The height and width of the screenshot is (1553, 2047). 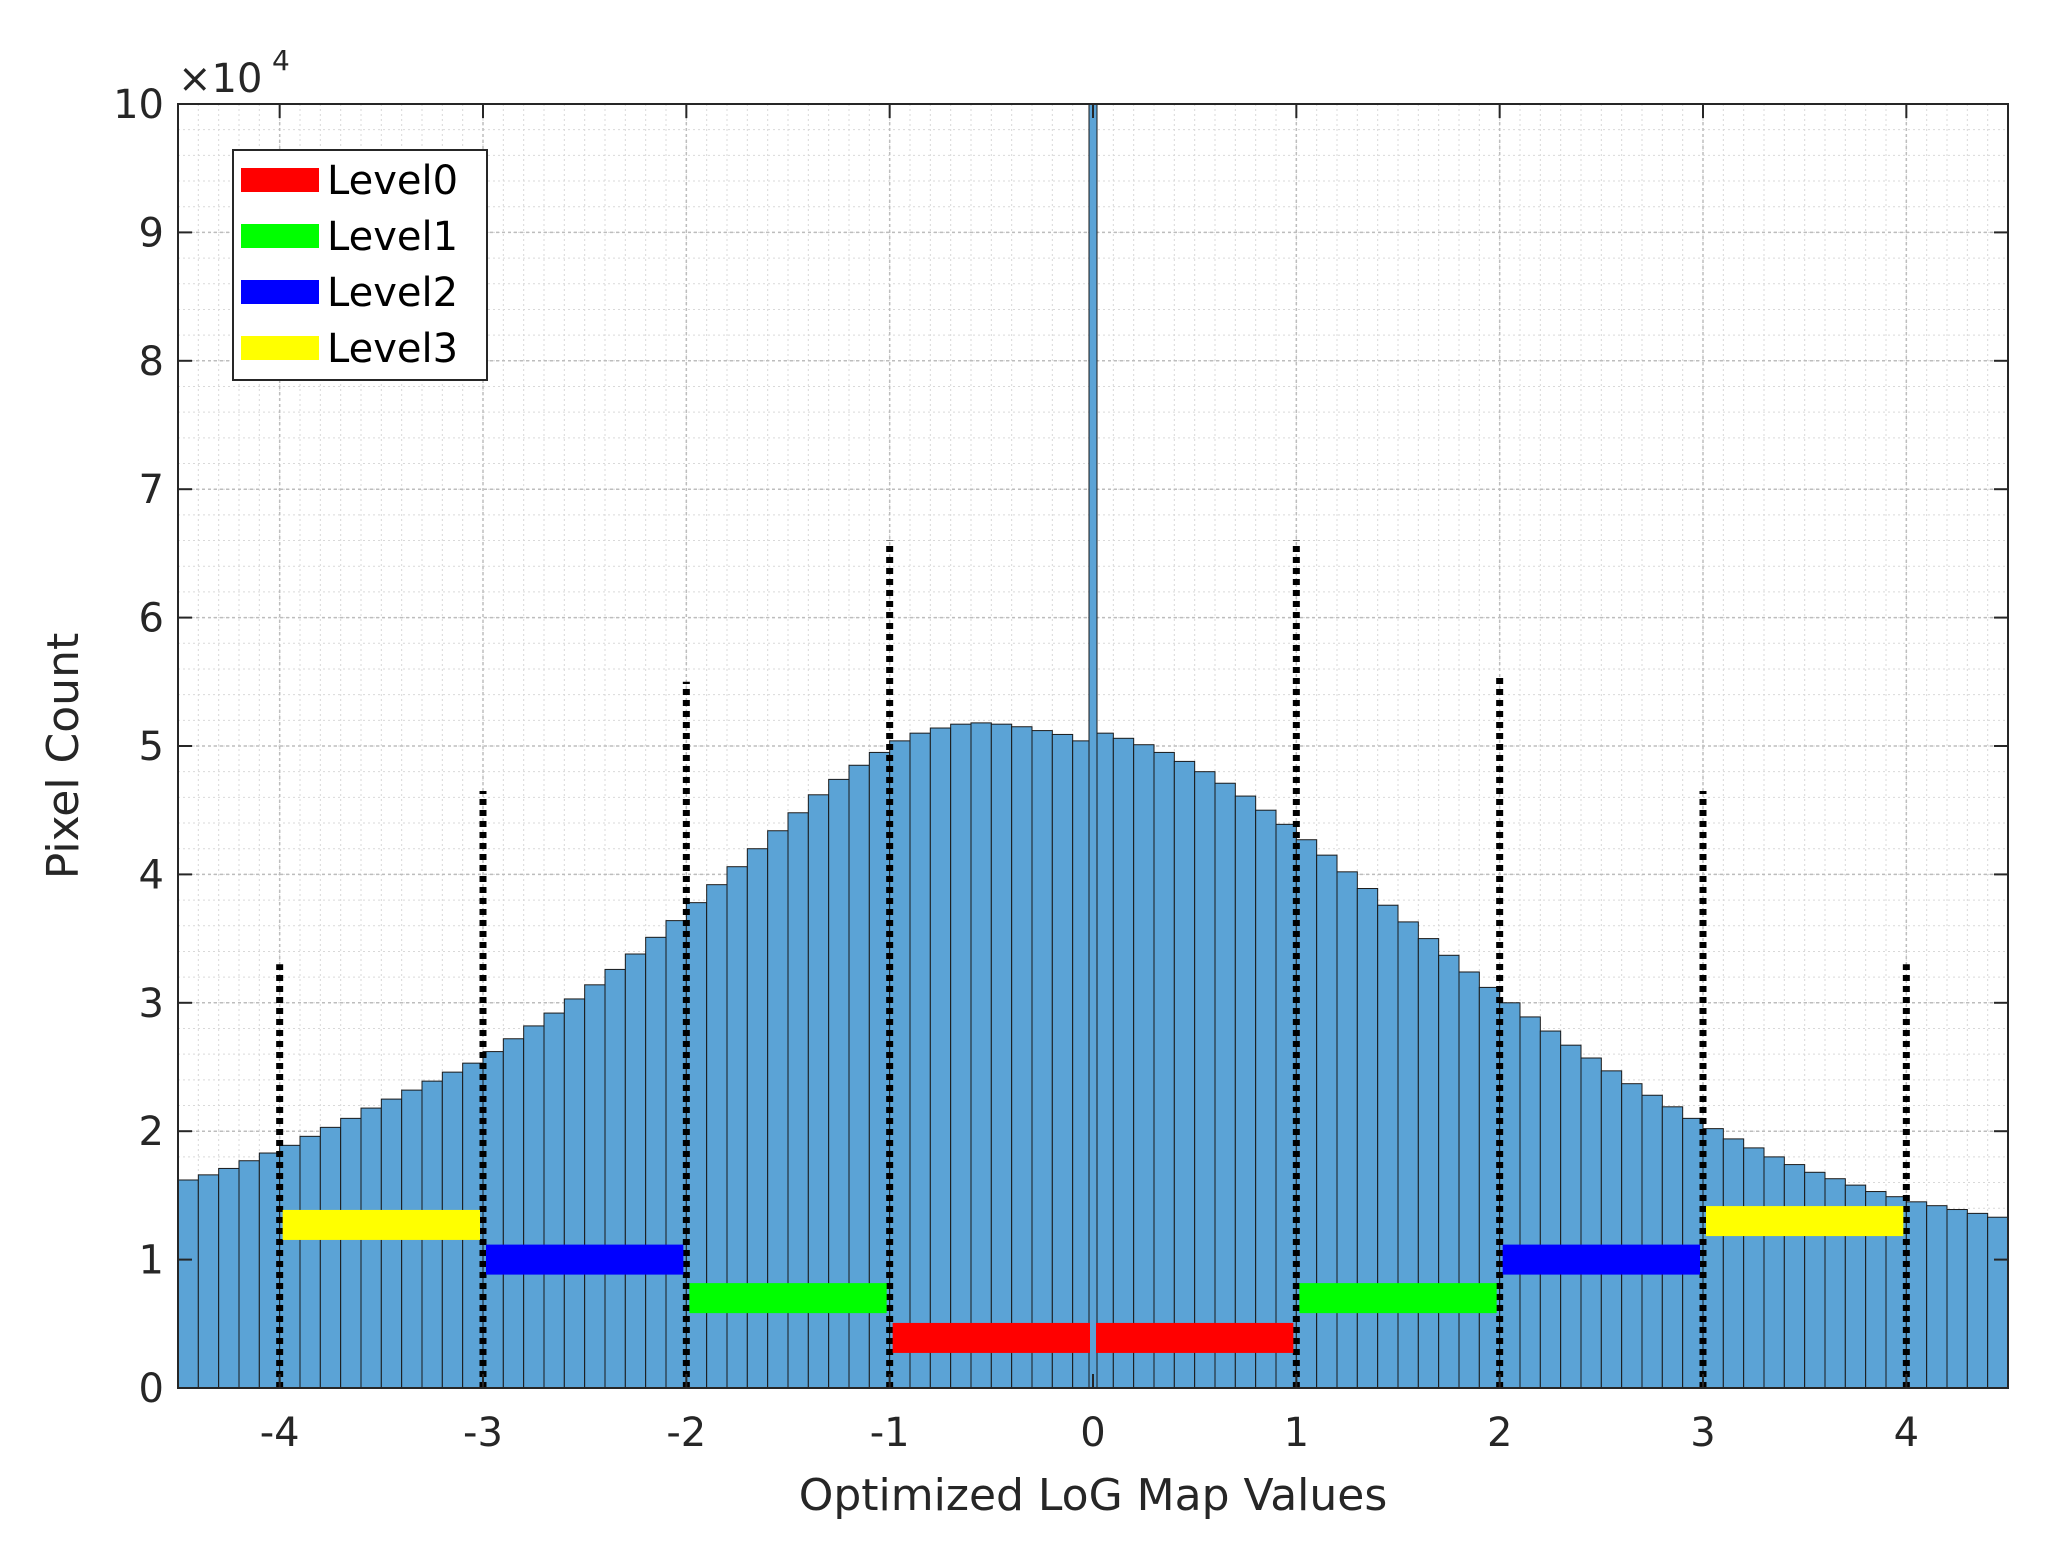 What do you see at coordinates (890, 1433) in the screenshot?
I see `x-tick-label: -1` at bounding box center [890, 1433].